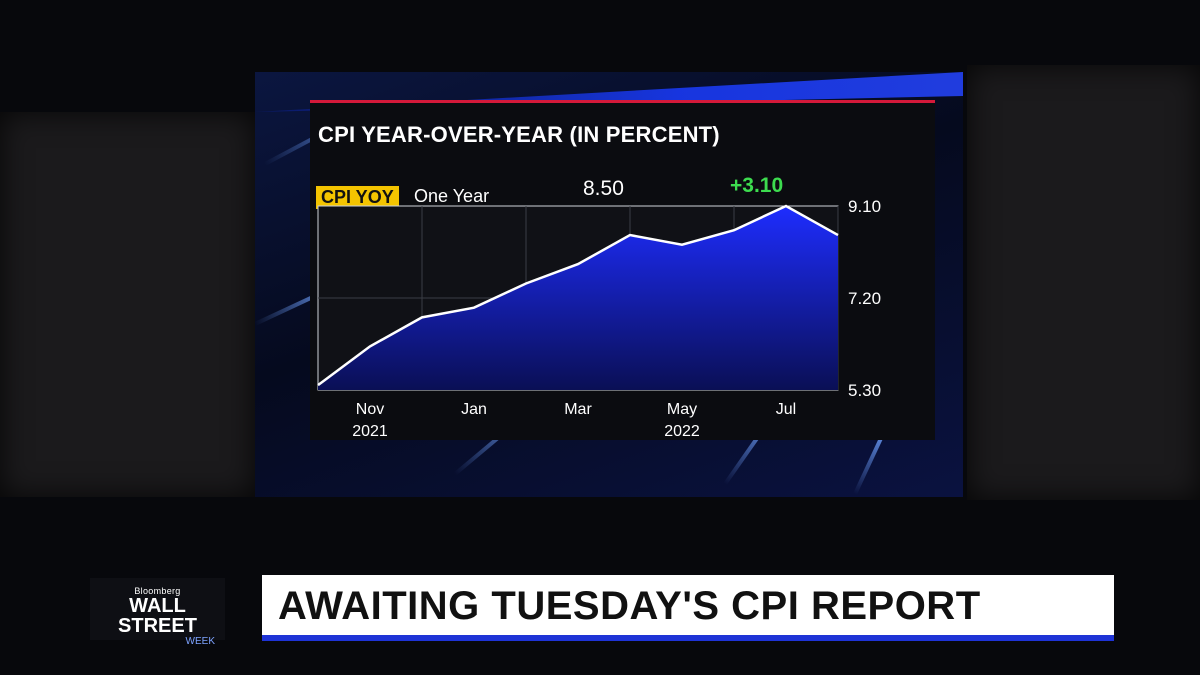  I want to click on x-tick-year-label: 2022, so click(682, 431).